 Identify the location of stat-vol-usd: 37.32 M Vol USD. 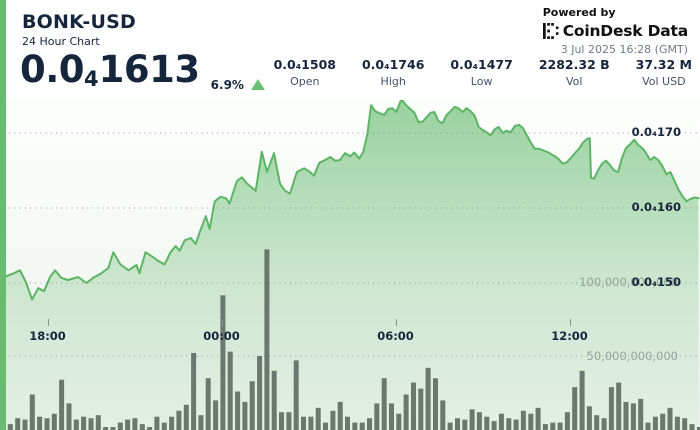
(664, 72).